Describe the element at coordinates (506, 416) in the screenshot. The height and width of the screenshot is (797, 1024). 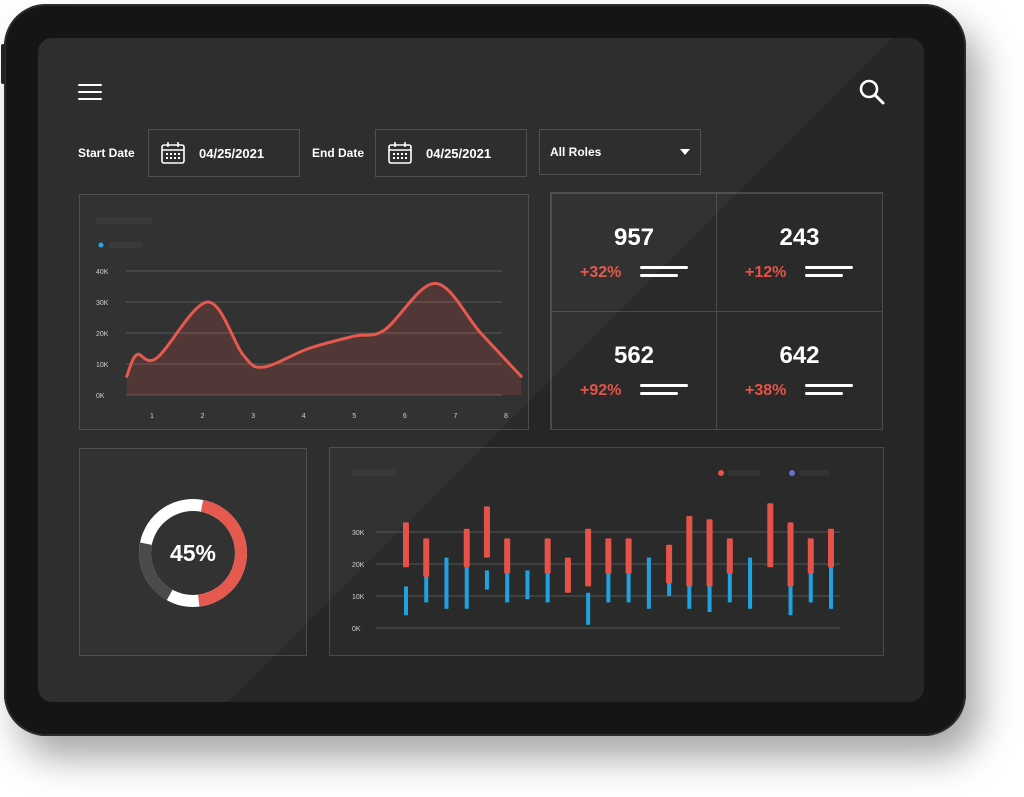
I see `x-tick-label: 8` at that location.